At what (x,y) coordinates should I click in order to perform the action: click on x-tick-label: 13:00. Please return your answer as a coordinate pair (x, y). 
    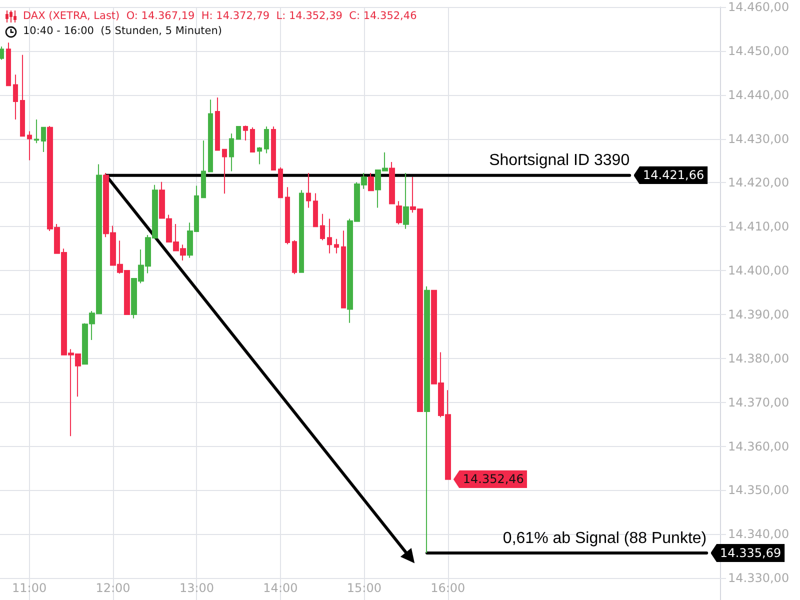
    Looking at the image, I should click on (196, 588).